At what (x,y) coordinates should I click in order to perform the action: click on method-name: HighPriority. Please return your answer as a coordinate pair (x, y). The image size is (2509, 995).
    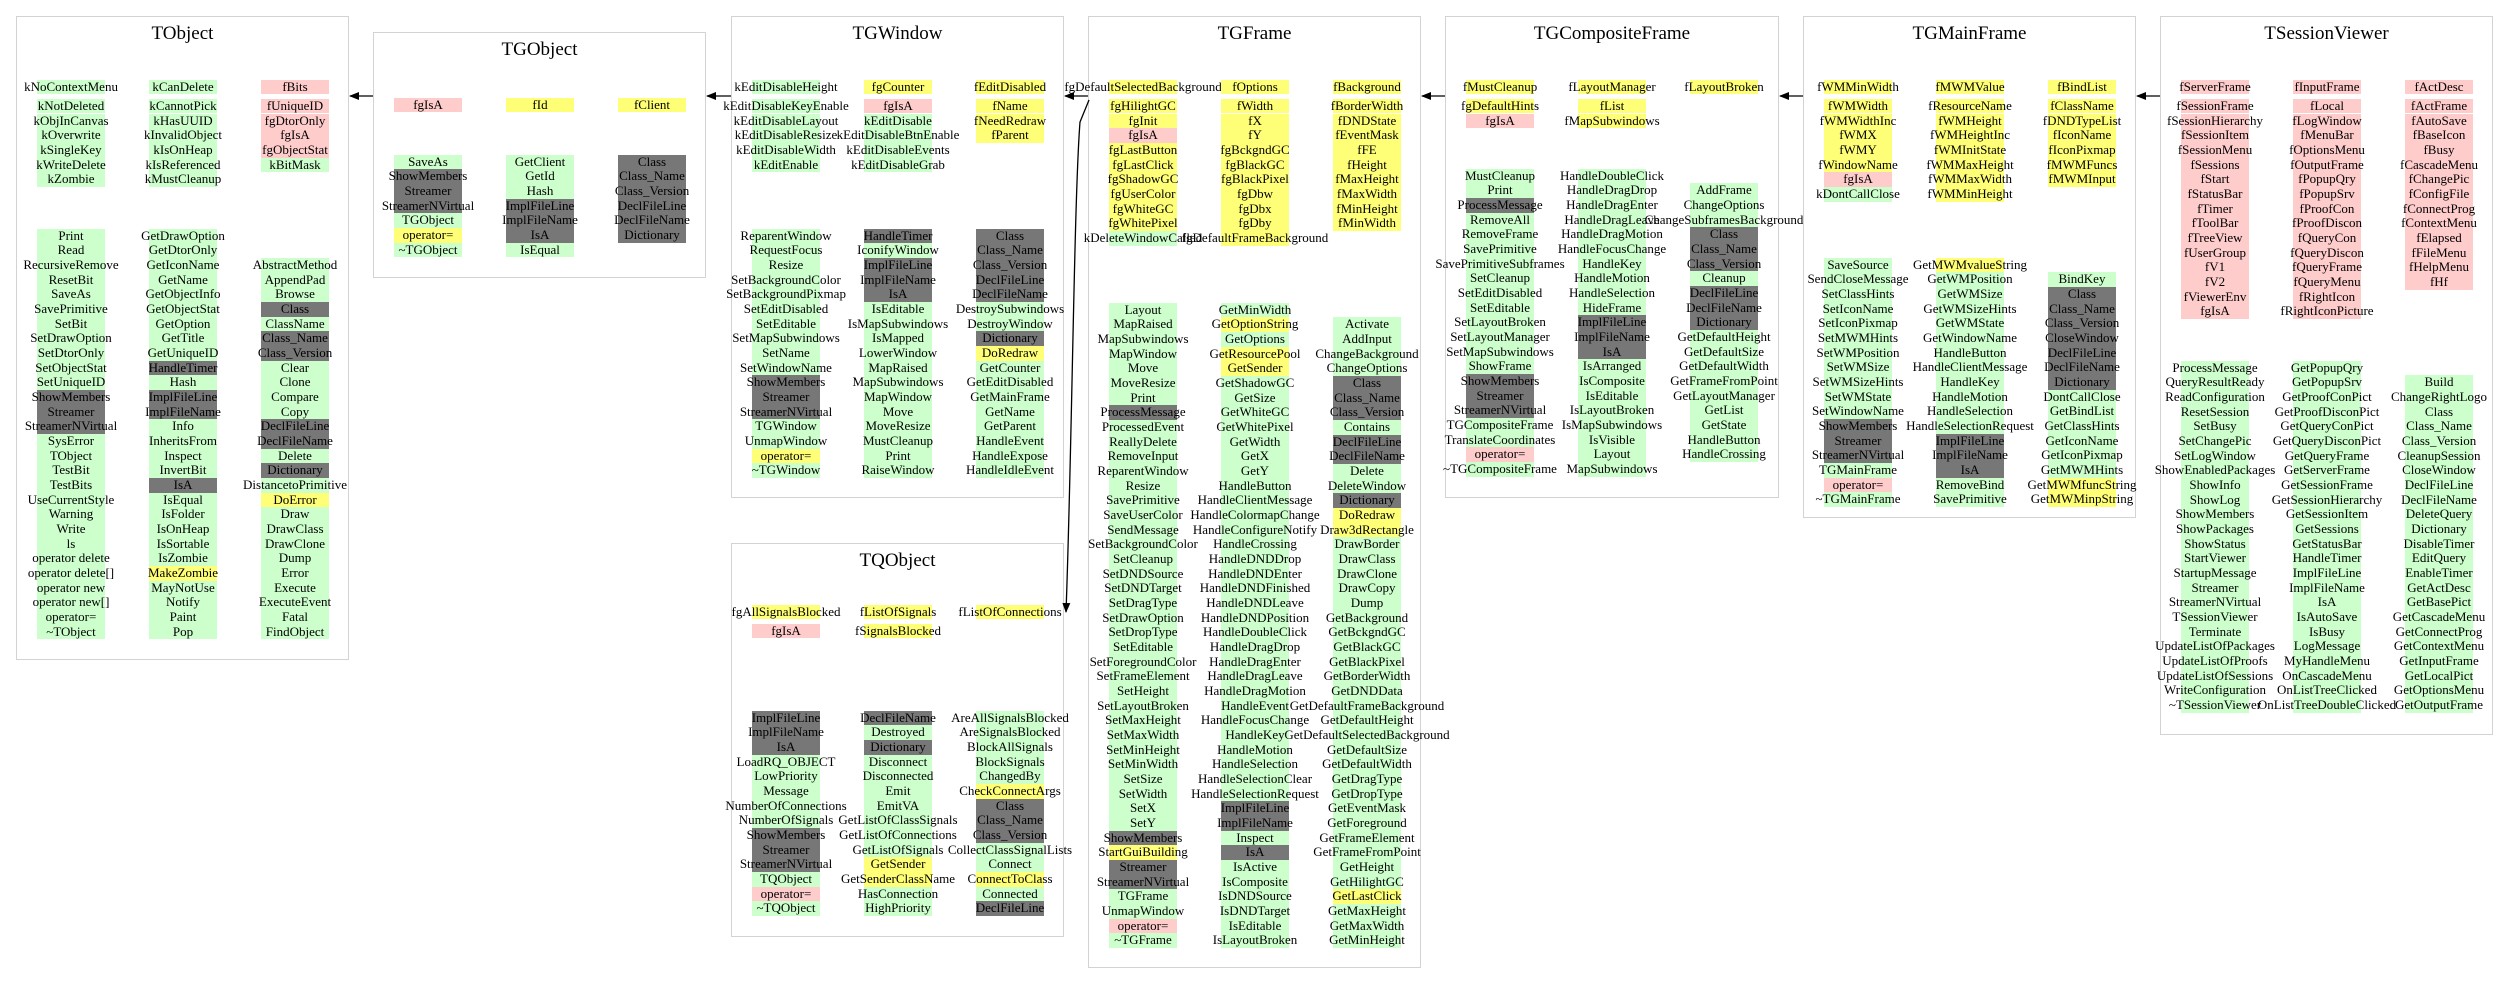
    Looking at the image, I should click on (898, 908).